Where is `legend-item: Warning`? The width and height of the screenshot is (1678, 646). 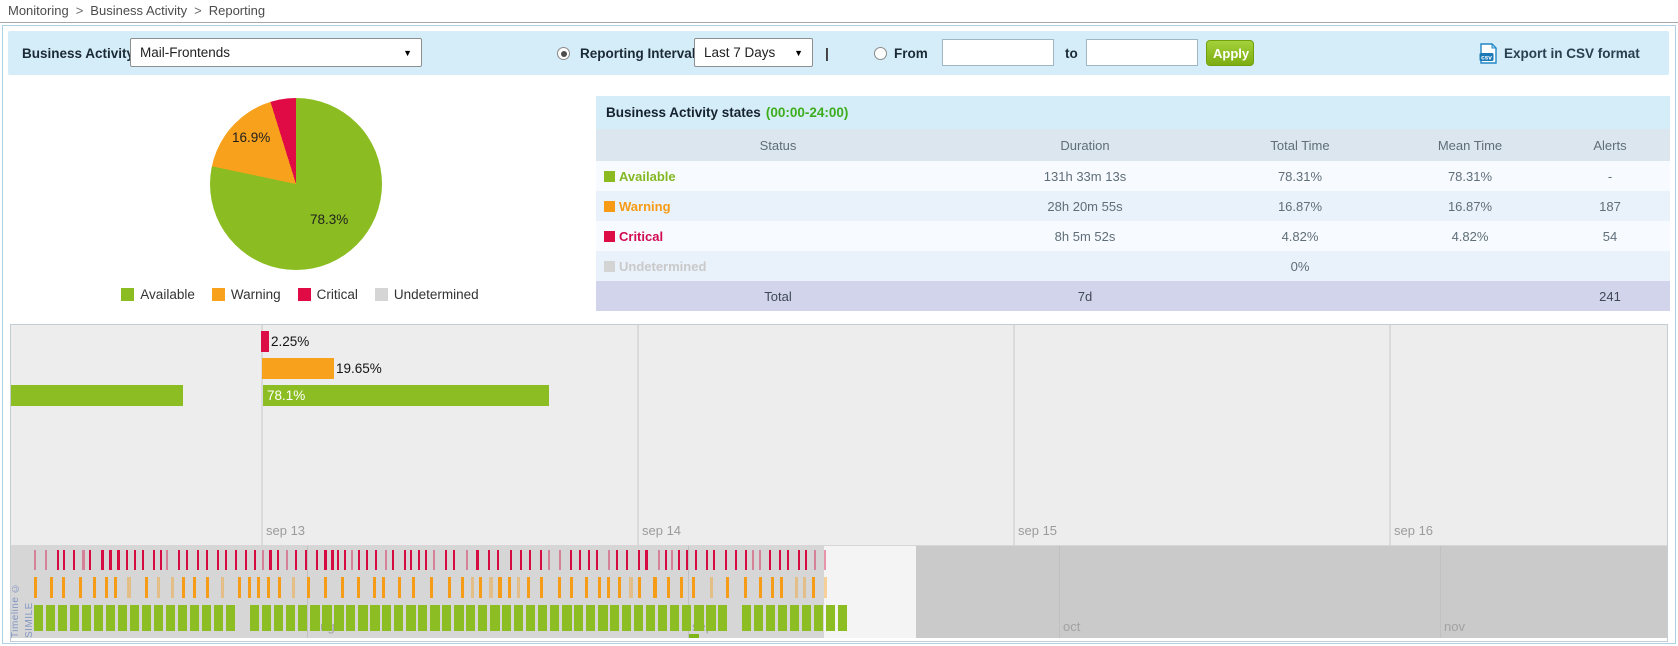 legend-item: Warning is located at coordinates (246, 294).